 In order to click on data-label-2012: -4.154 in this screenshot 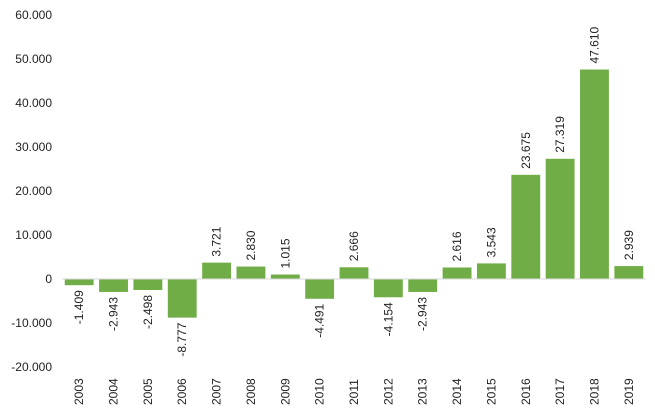, I will do `click(388, 319)`.